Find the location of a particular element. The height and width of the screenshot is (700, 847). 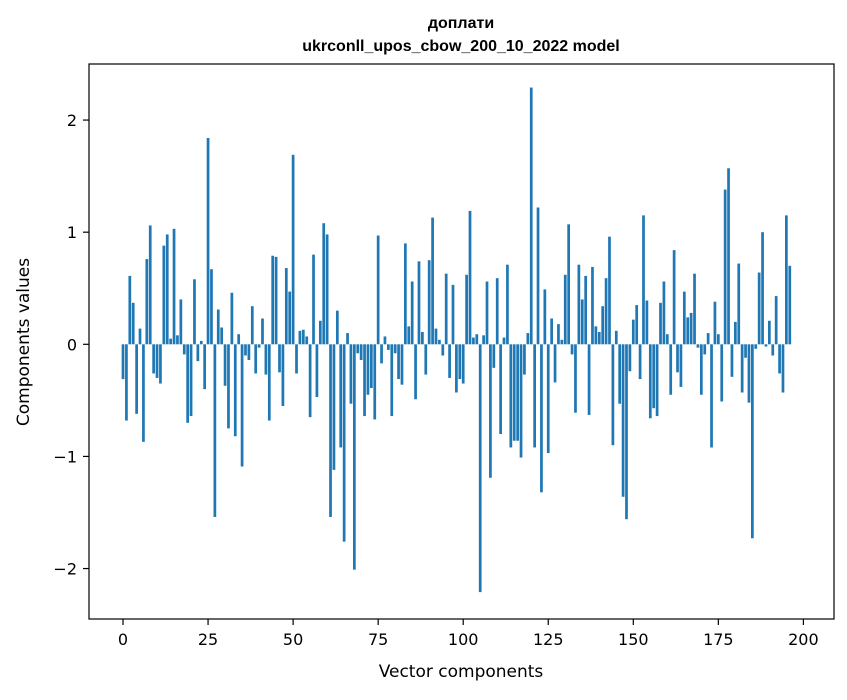

x-tick-label: 175 is located at coordinates (718, 639).